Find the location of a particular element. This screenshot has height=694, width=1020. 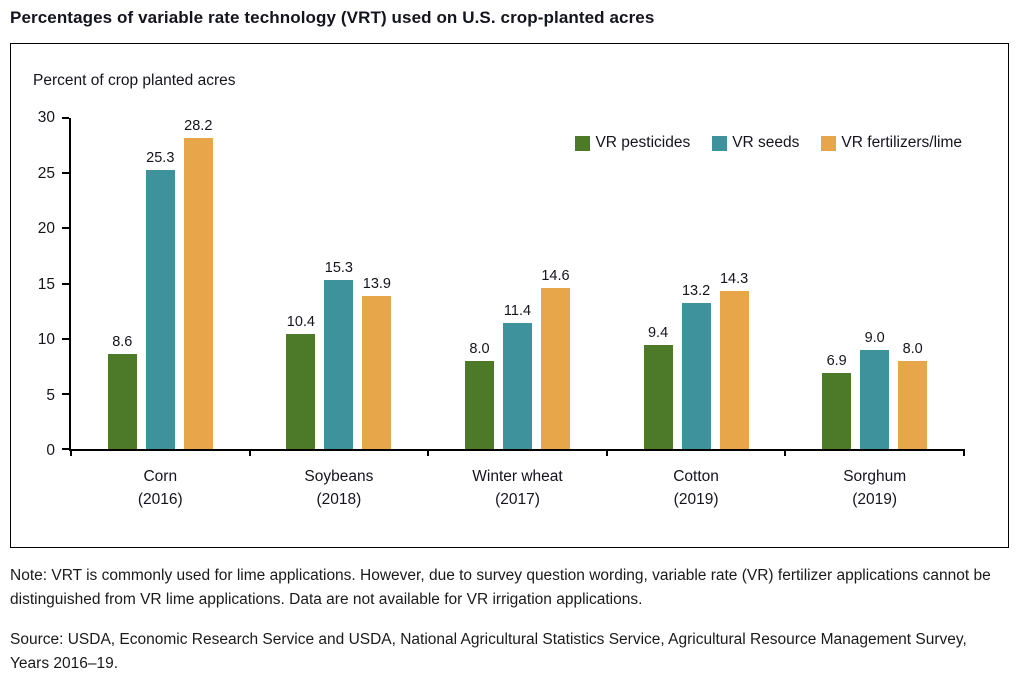

bar-value-label: 14.6 is located at coordinates (555, 275).